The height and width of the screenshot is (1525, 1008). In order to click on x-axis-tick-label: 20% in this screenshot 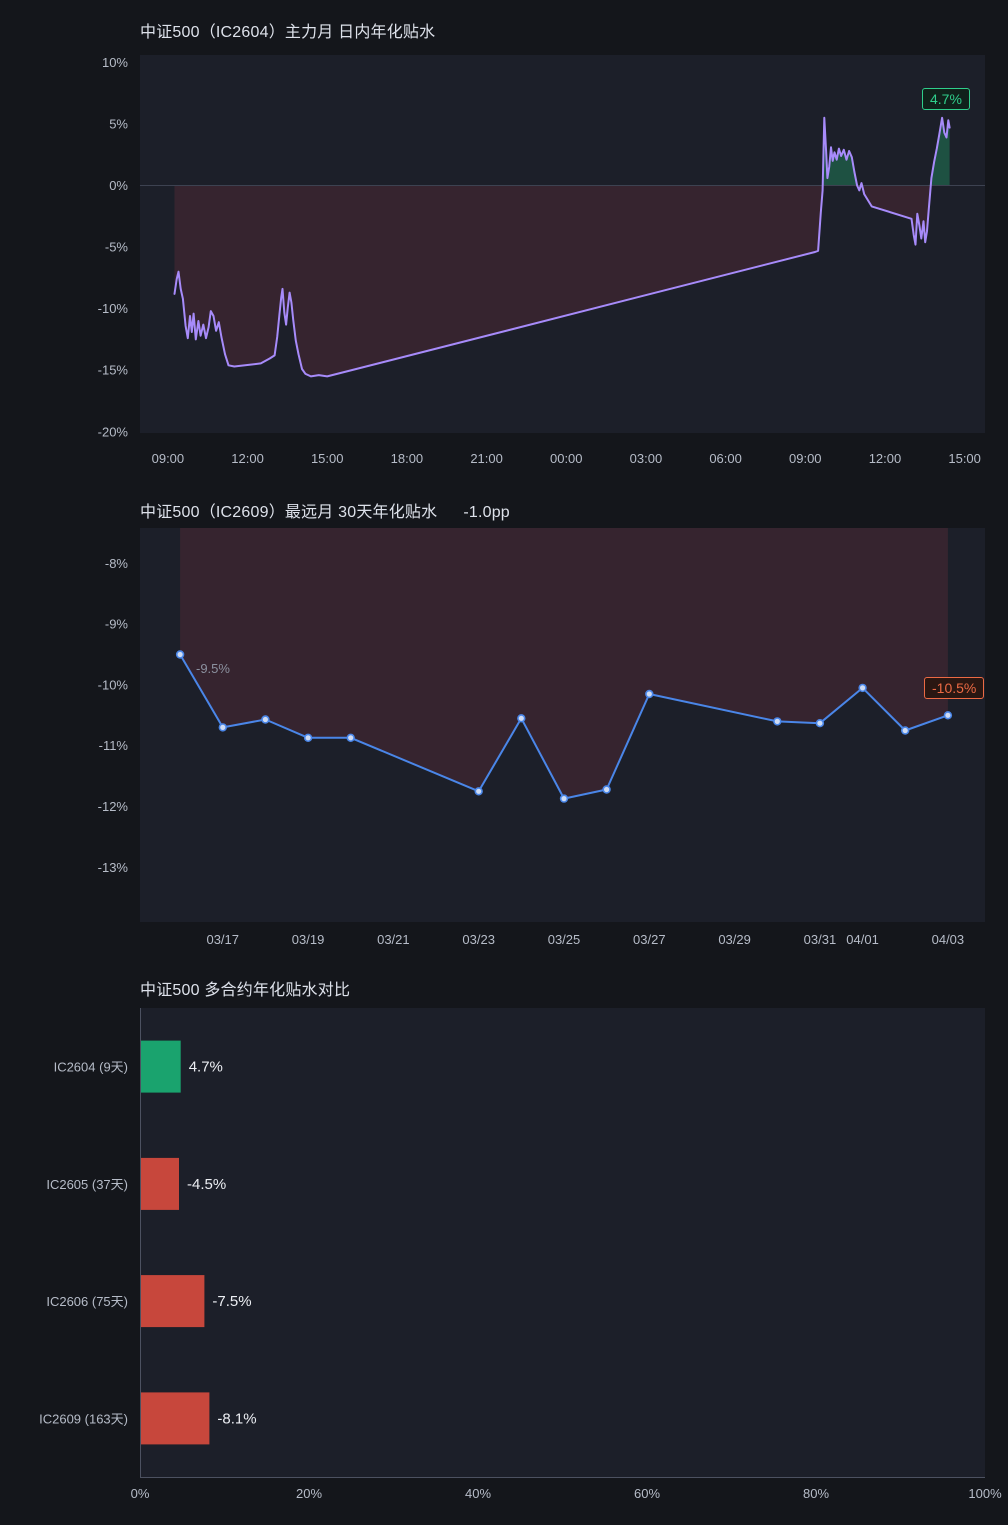, I will do `click(309, 1493)`.